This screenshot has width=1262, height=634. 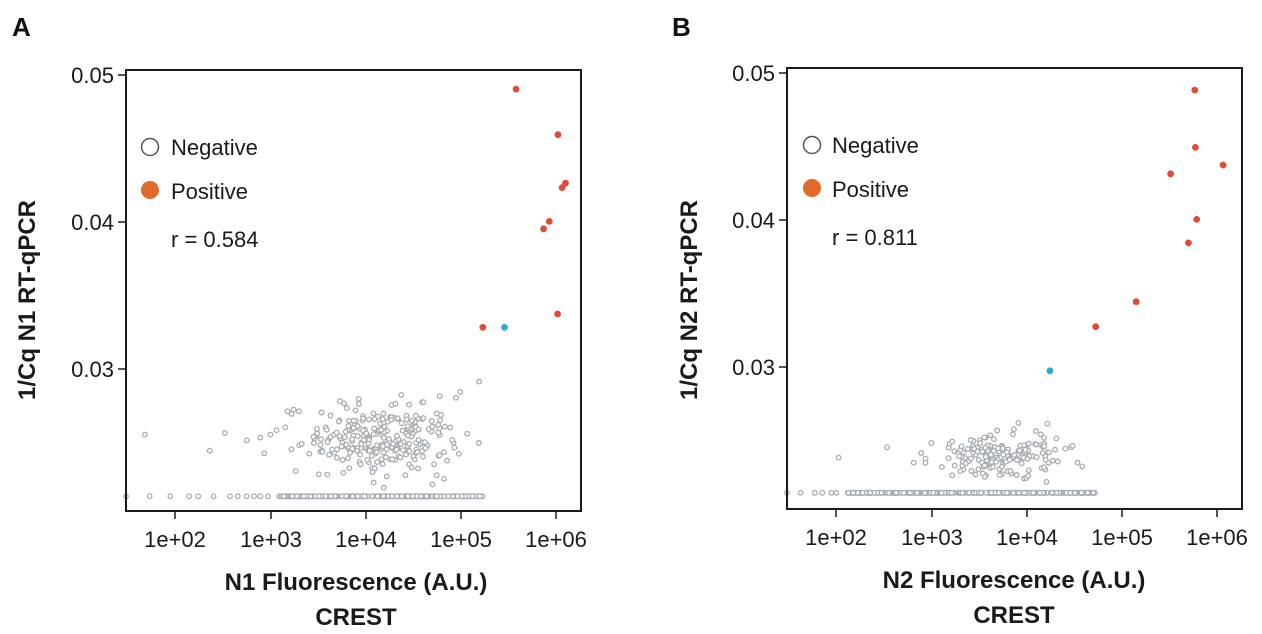 I want to click on panel-b-x-axis-subtitle: CREST, so click(x=1014, y=615).